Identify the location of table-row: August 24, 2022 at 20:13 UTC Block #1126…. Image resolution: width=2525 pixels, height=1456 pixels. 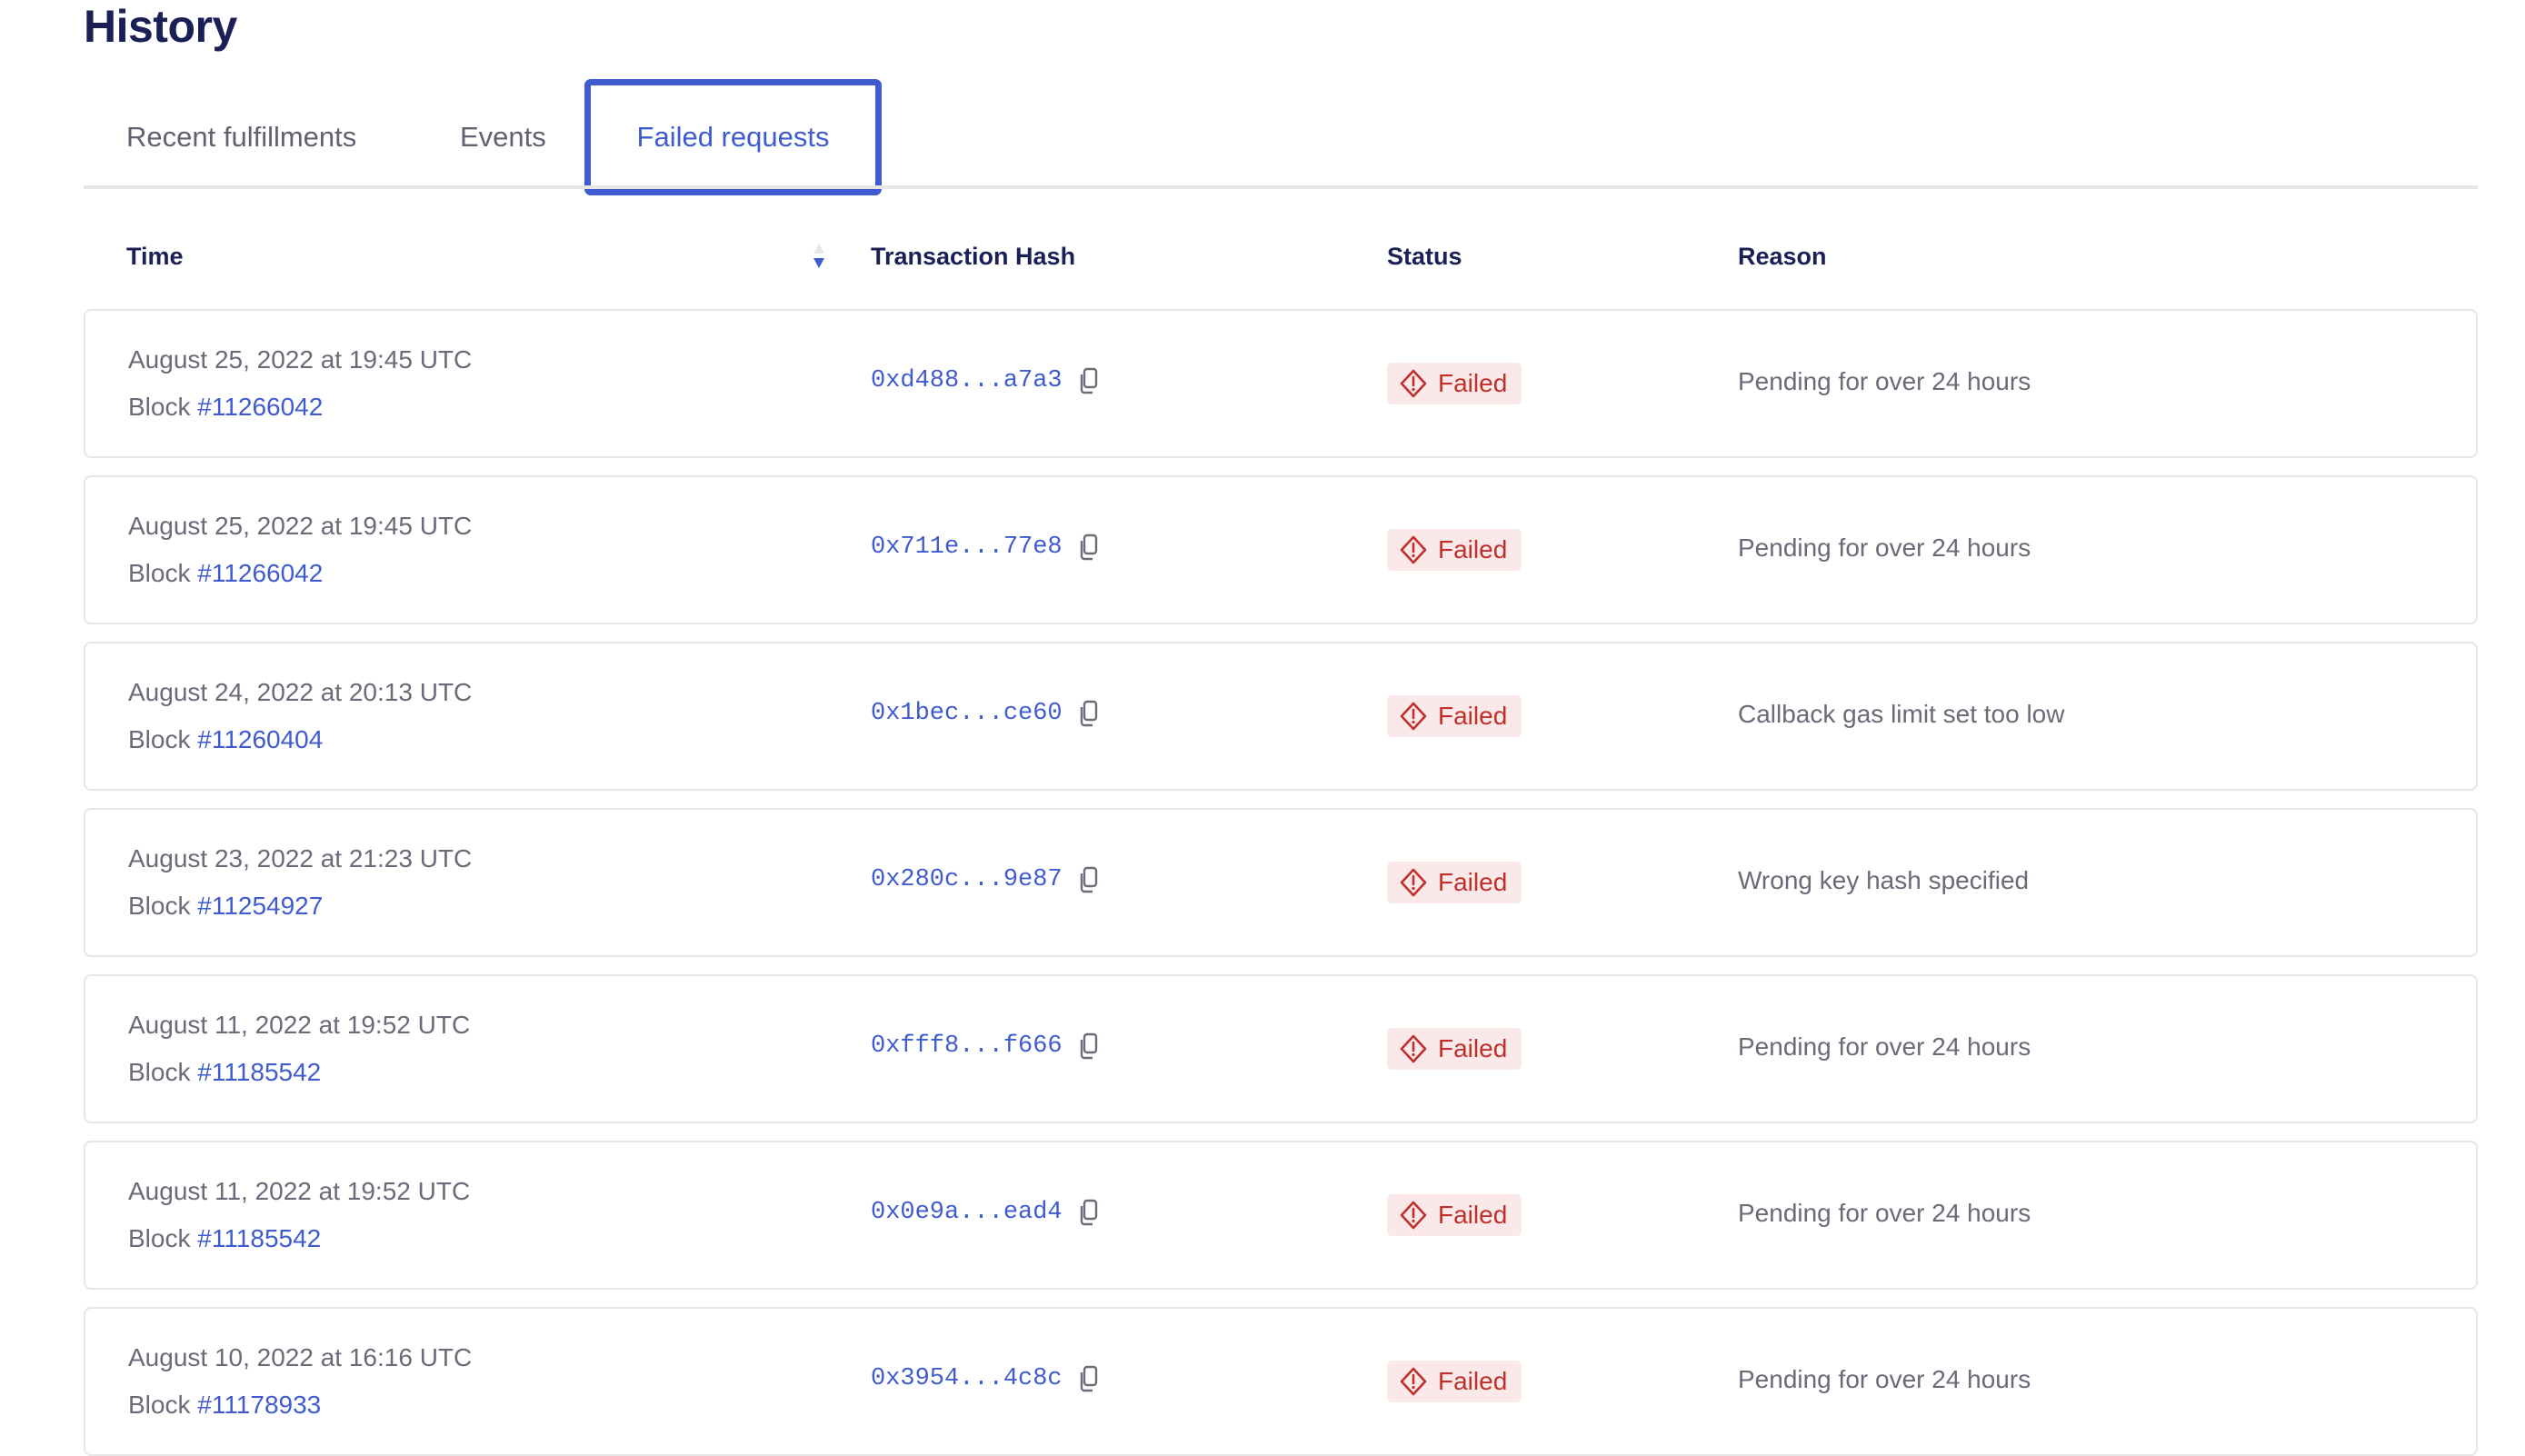
(1281, 717).